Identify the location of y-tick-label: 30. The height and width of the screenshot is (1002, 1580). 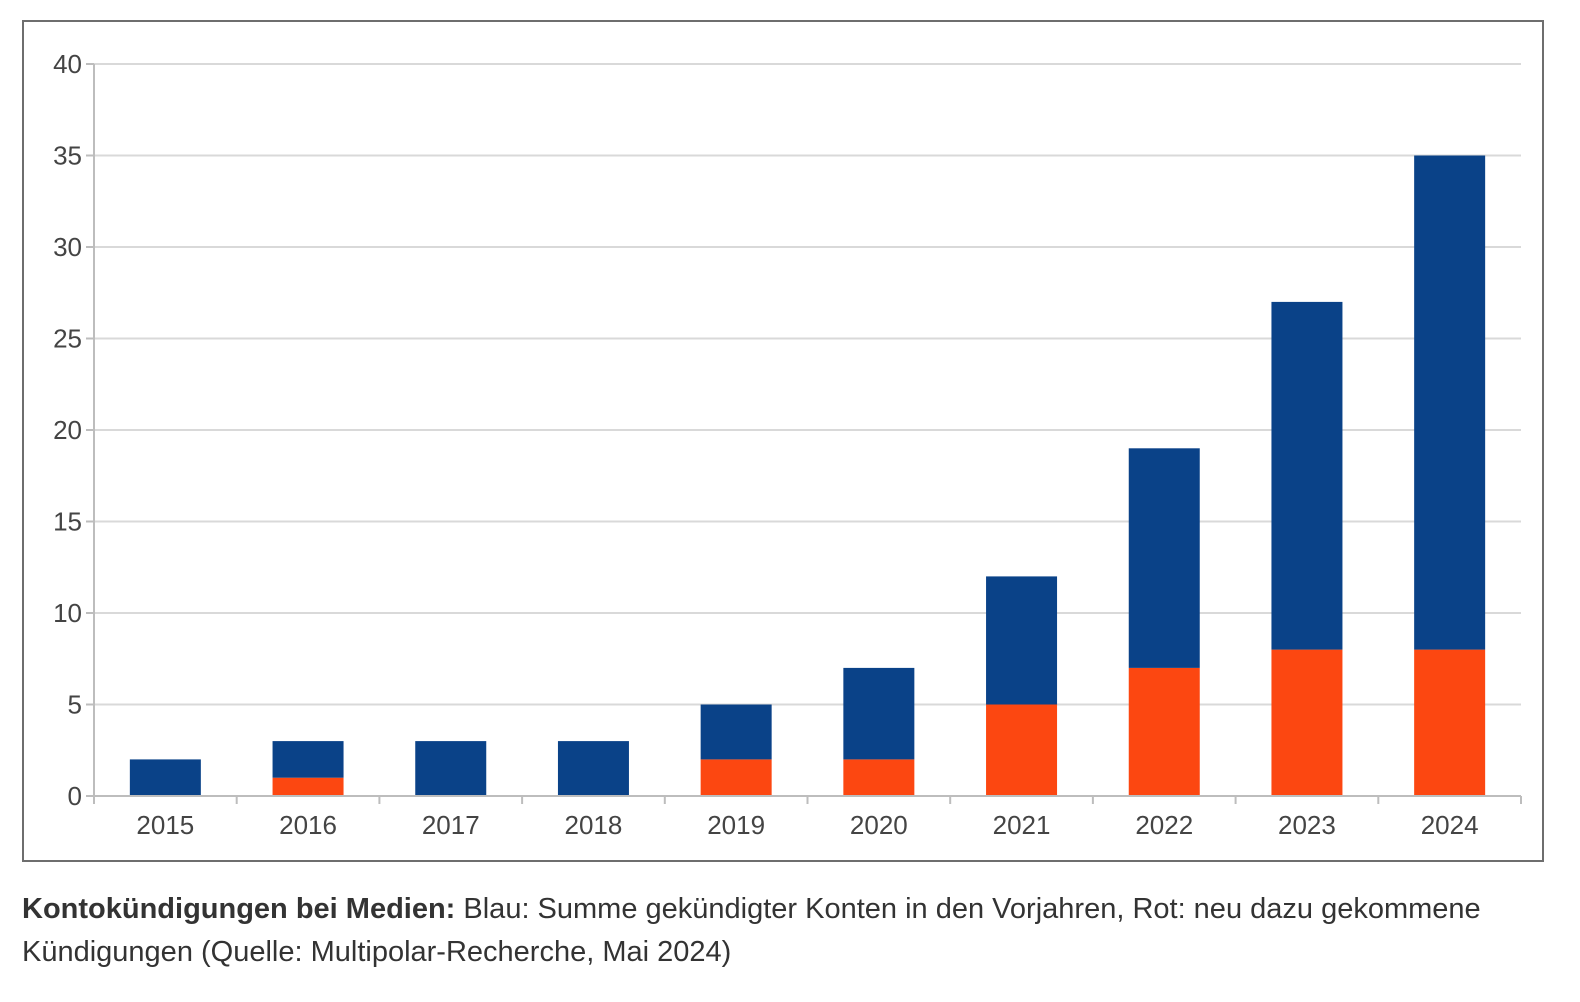
(67, 247).